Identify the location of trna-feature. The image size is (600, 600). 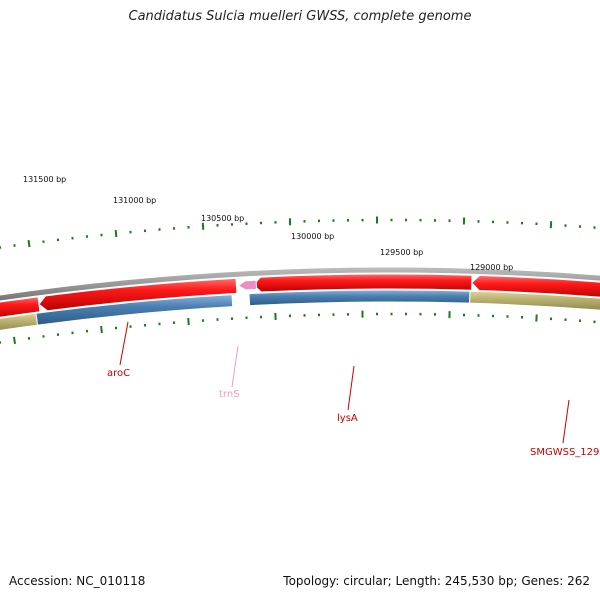
(247, 285).